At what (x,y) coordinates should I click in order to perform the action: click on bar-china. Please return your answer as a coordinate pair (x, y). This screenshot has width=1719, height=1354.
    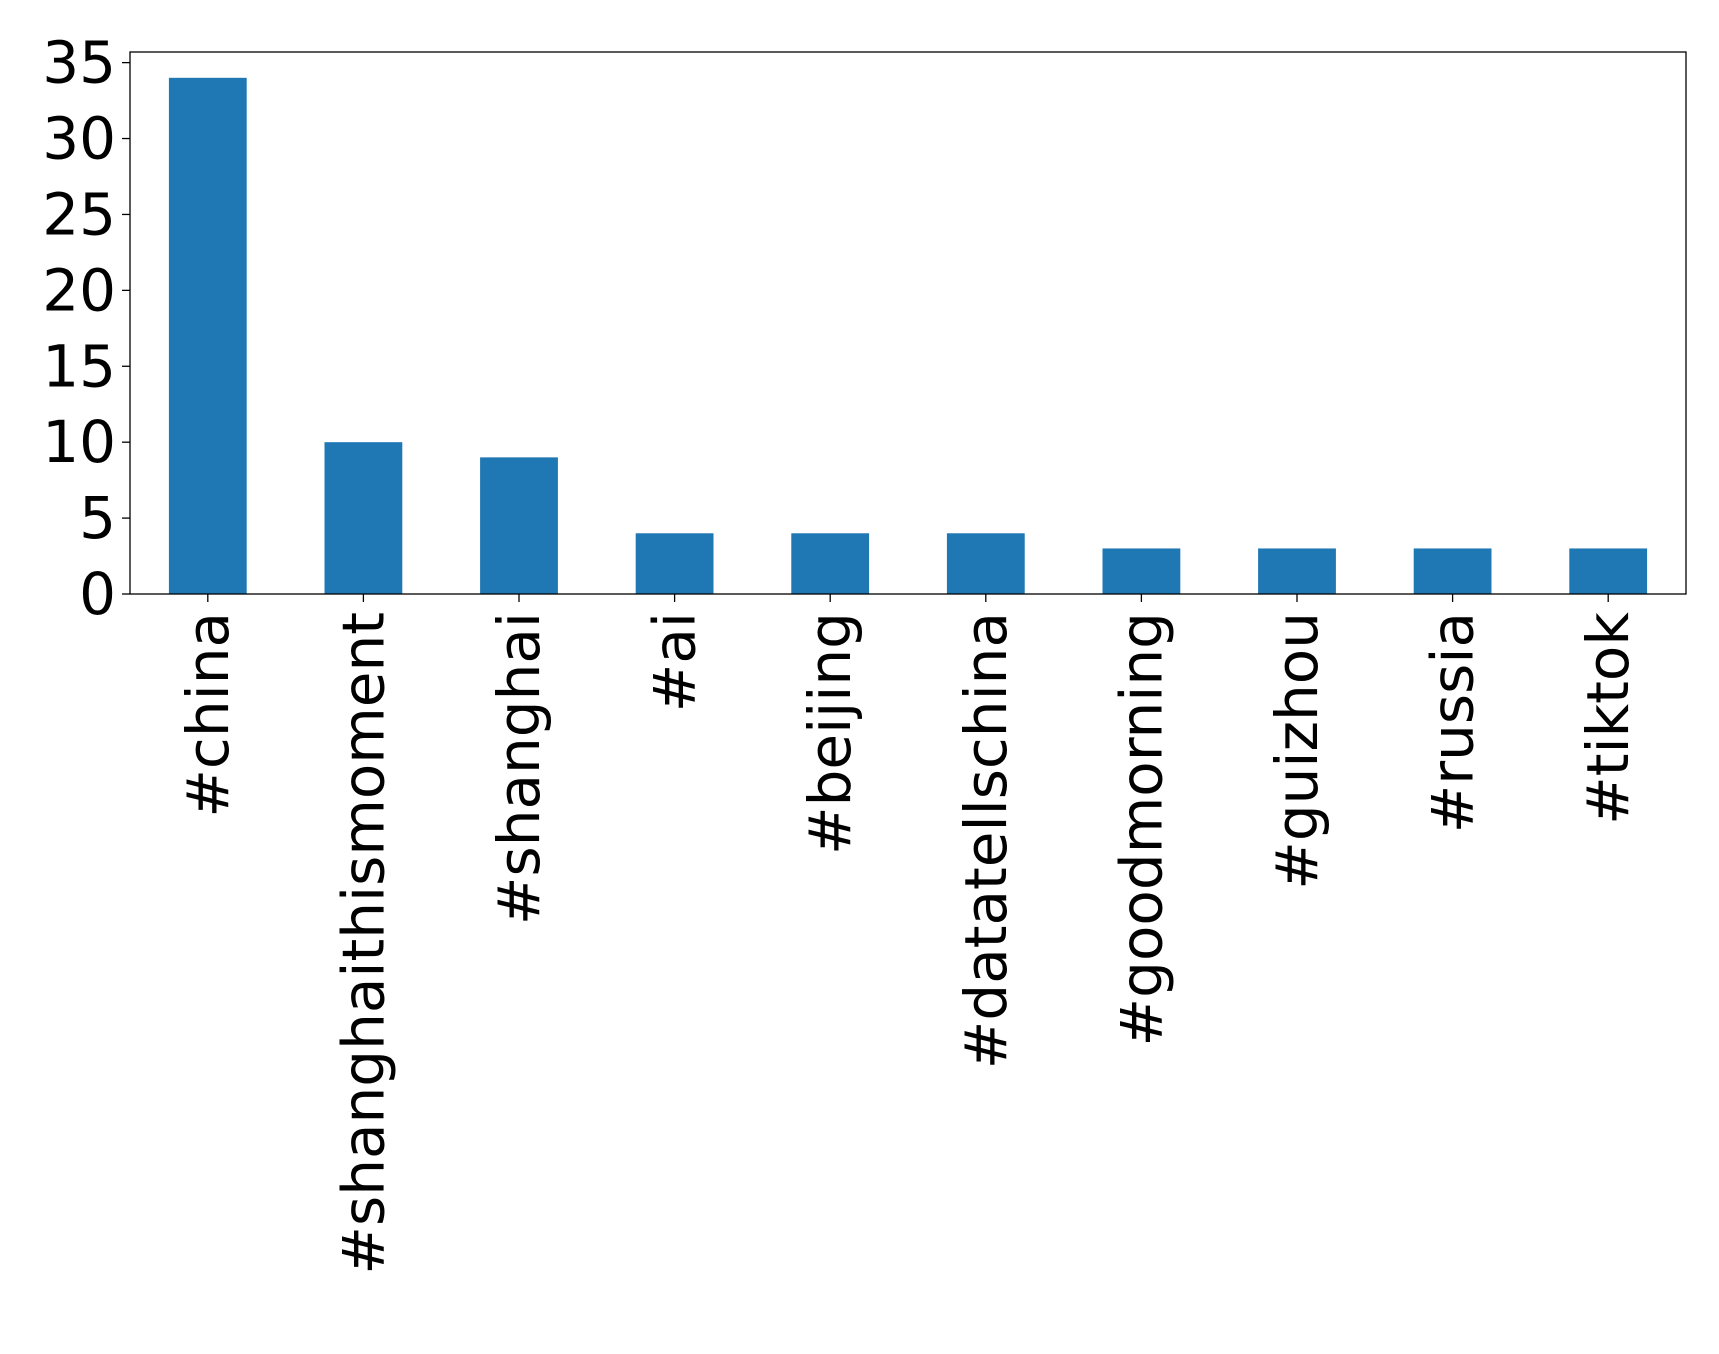
    Looking at the image, I should click on (207, 336).